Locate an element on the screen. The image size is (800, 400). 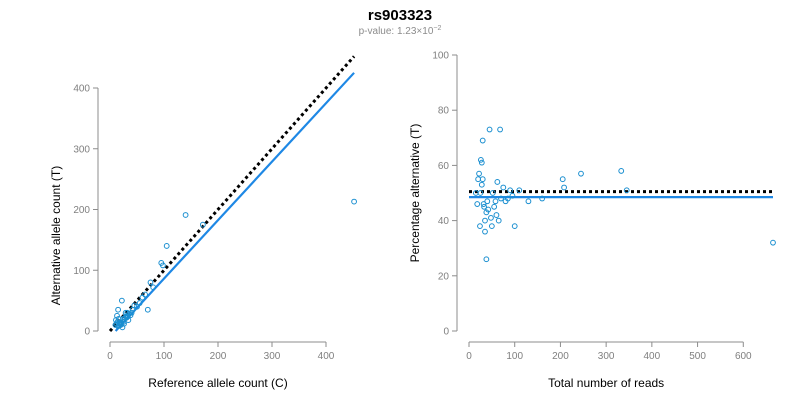
panel0-y-tick-label: 200 is located at coordinates (81, 210).